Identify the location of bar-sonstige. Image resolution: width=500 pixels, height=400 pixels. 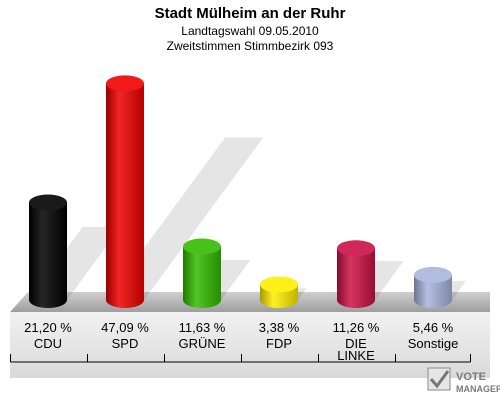
(433, 291).